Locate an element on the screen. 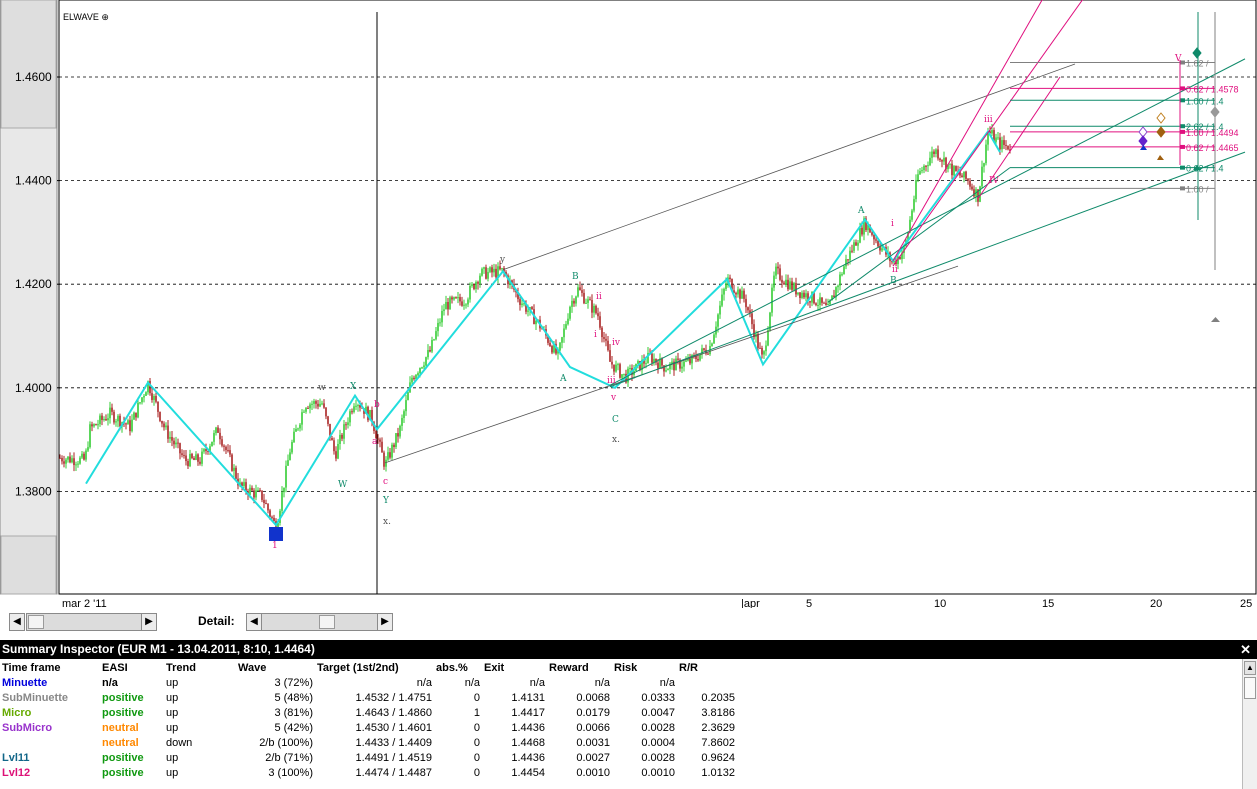 Image resolution: width=1257 pixels, height=789 pixels. time-scrollbar-thumb is located at coordinates (36, 622).